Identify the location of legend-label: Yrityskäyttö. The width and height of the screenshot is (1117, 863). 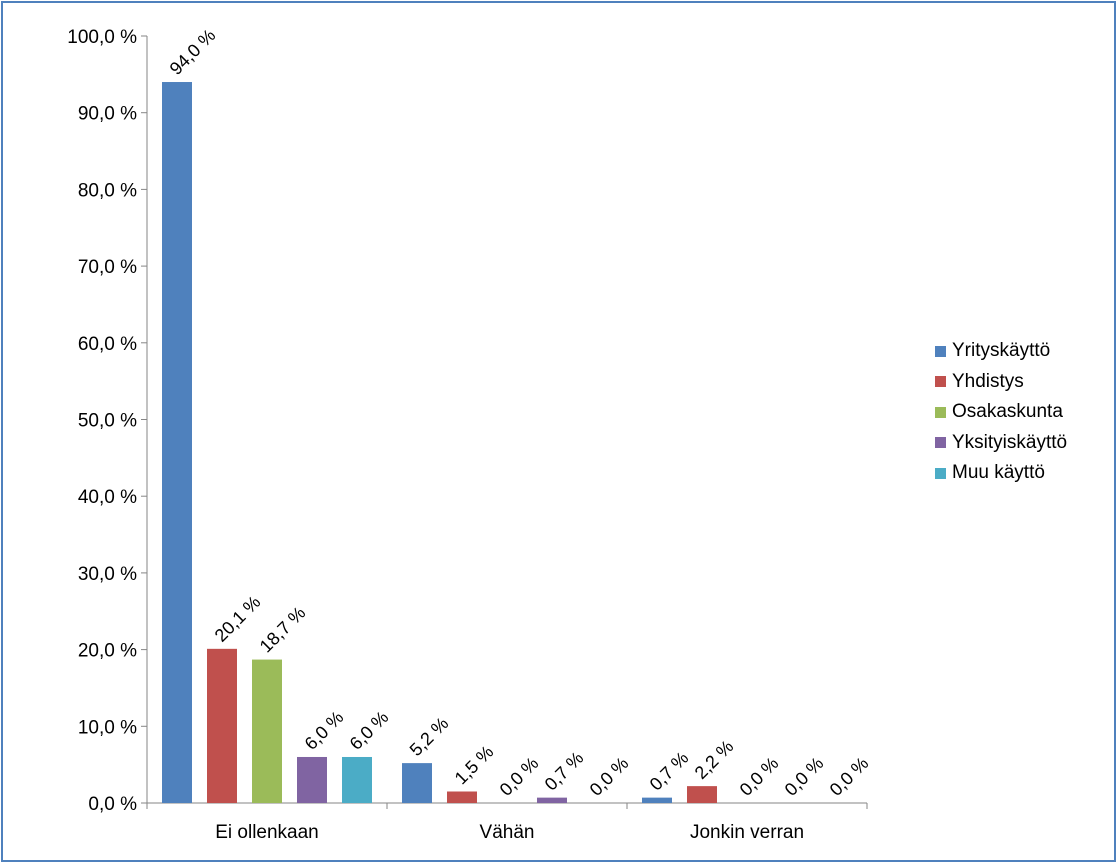
(1001, 351).